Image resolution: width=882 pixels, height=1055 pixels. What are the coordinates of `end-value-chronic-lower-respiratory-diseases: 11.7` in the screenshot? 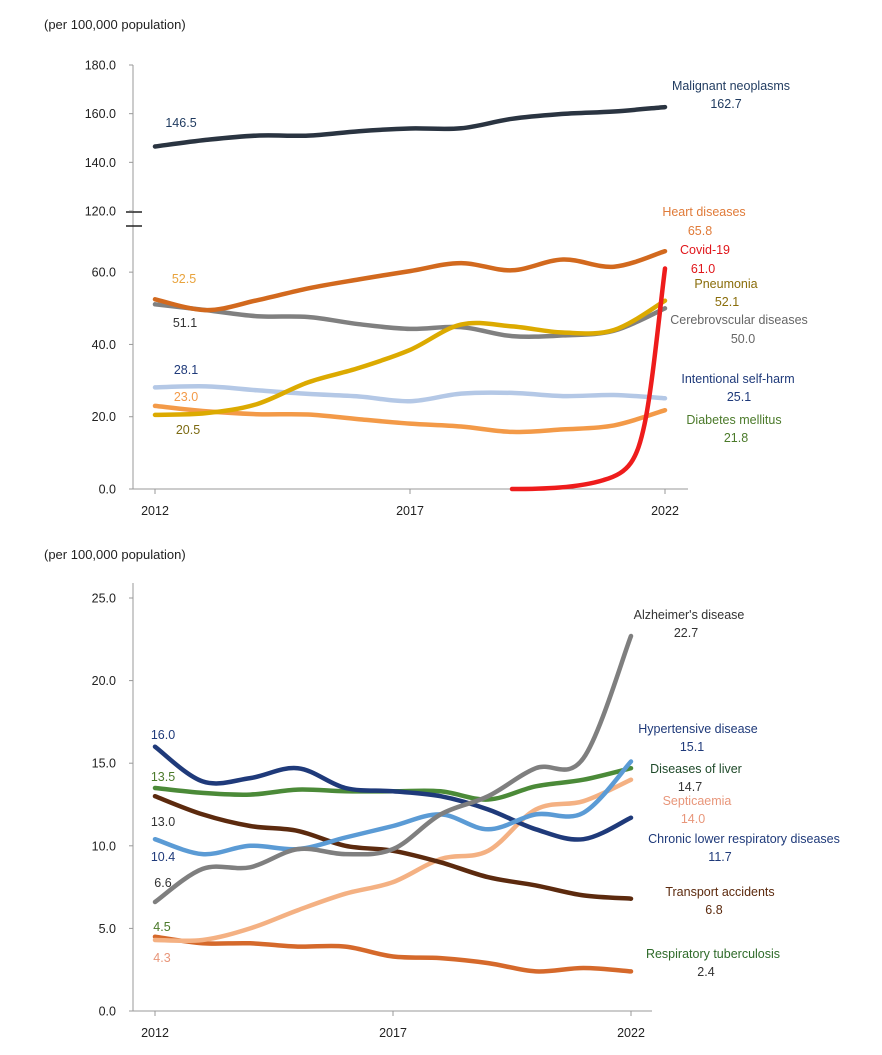 It's located at (719, 857).